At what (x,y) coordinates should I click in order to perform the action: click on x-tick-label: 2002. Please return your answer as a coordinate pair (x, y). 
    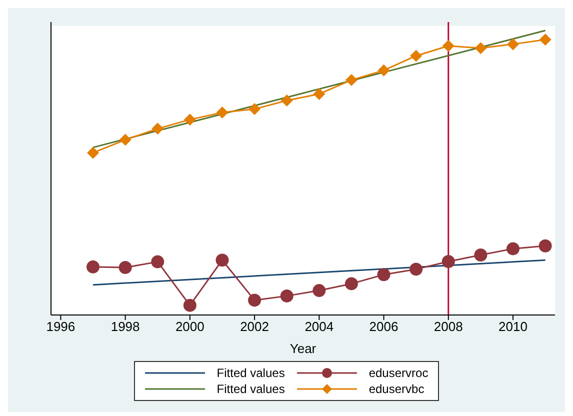
    Looking at the image, I should click on (254, 326).